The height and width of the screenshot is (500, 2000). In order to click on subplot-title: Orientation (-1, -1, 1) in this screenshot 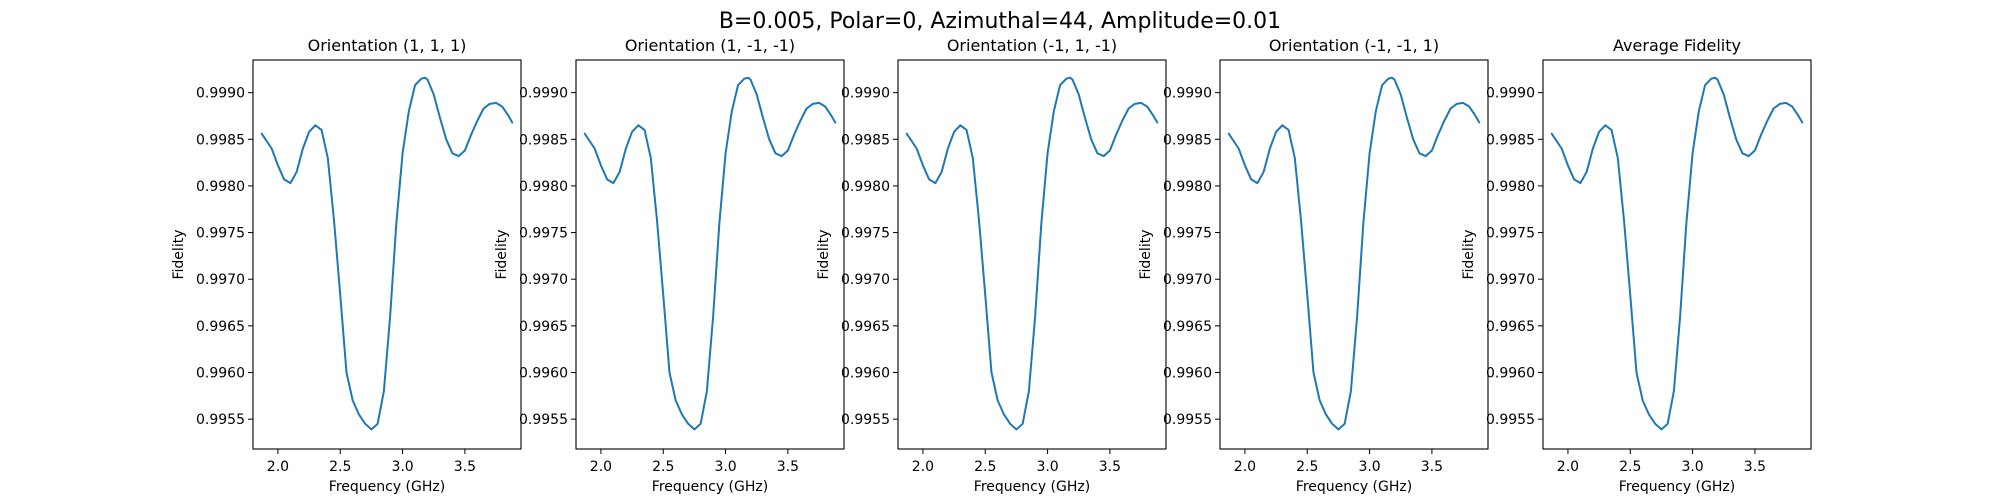, I will do `click(1354, 45)`.